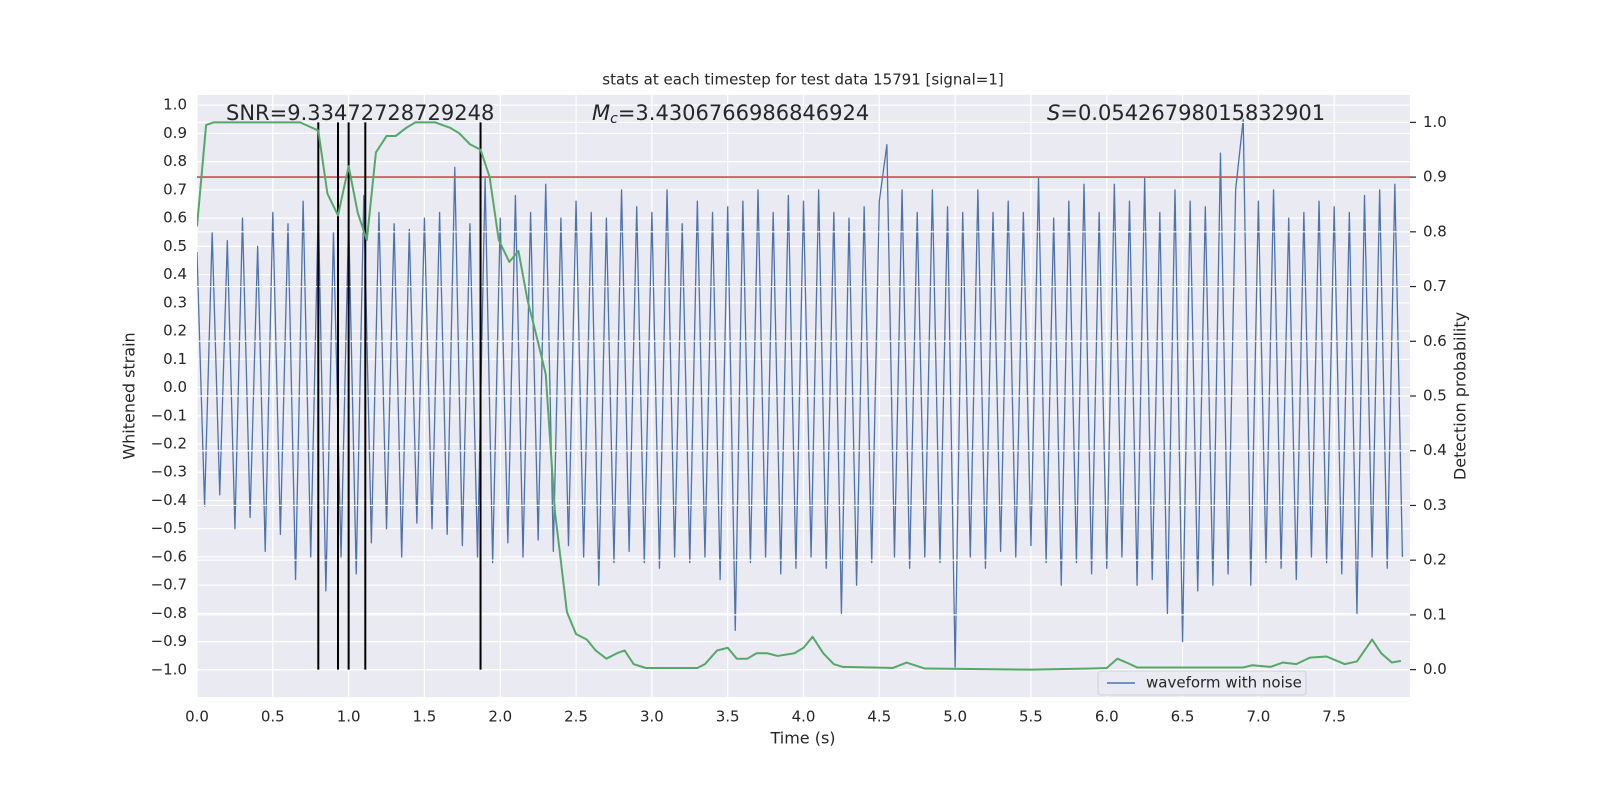  What do you see at coordinates (1435, 286) in the screenshot?
I see `y2-tick-label: 0.7` at bounding box center [1435, 286].